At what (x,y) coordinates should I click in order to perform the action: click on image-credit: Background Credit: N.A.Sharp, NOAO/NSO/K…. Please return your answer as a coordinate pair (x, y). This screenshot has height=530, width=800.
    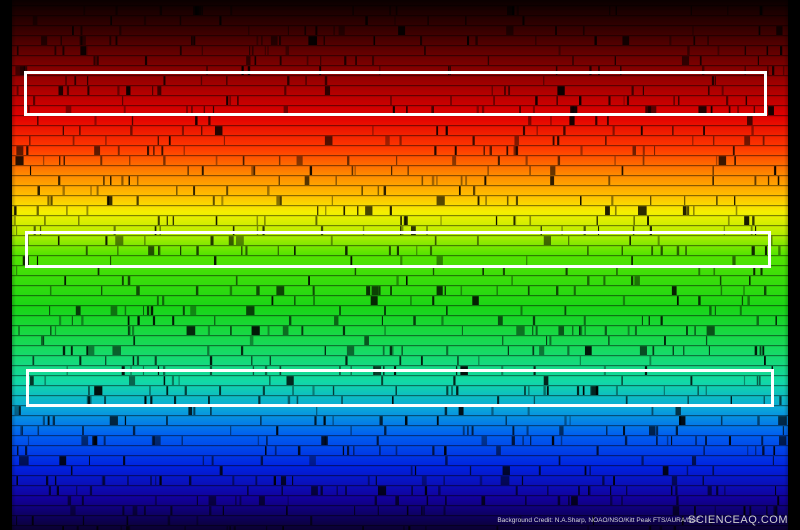
    Looking at the image, I should click on (598, 520).